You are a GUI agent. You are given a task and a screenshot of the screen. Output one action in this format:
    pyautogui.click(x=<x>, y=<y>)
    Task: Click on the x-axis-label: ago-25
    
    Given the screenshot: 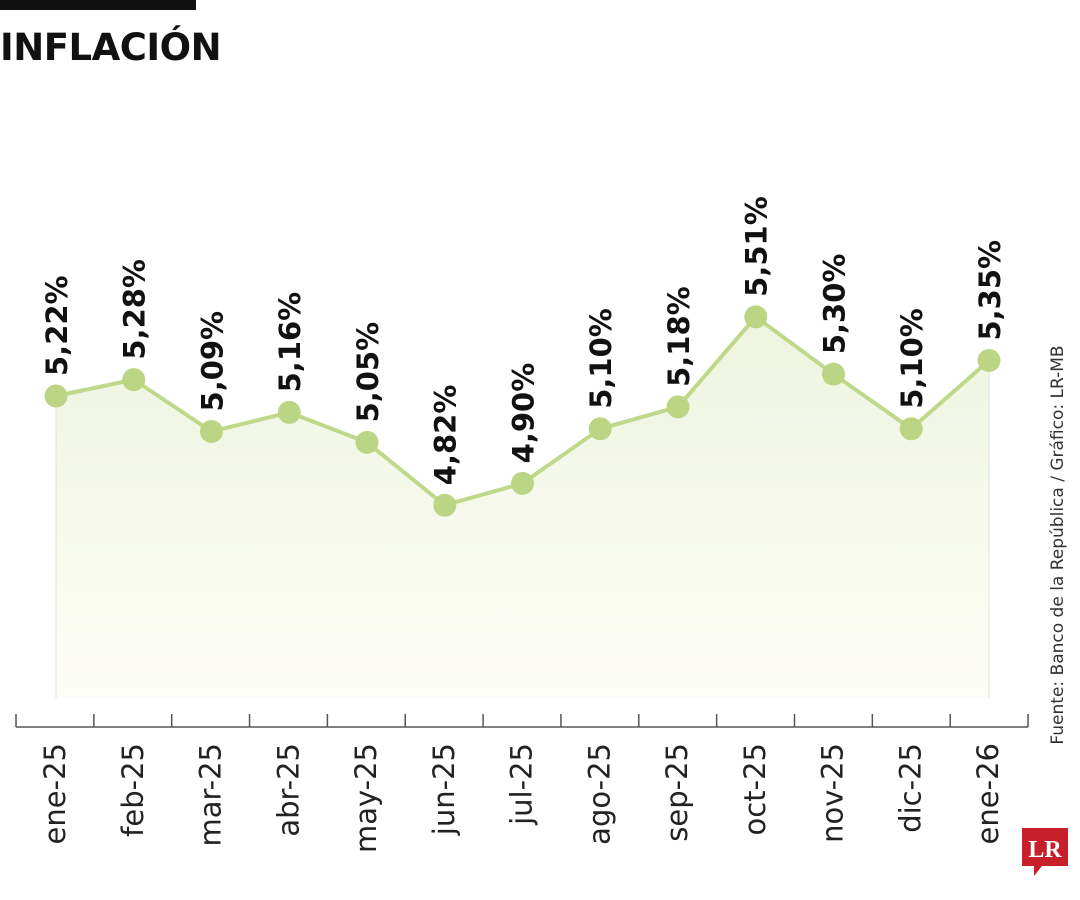 What is the action you would take?
    pyautogui.click(x=599, y=794)
    